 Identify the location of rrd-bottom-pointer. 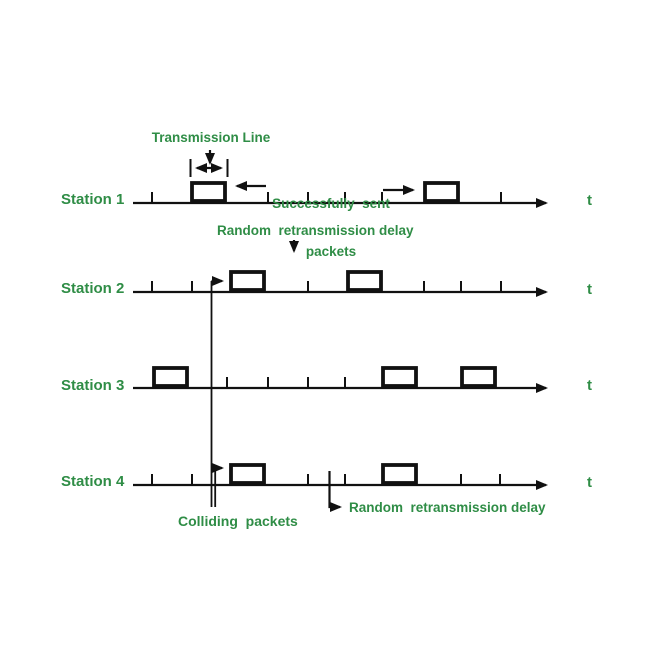
(335, 491).